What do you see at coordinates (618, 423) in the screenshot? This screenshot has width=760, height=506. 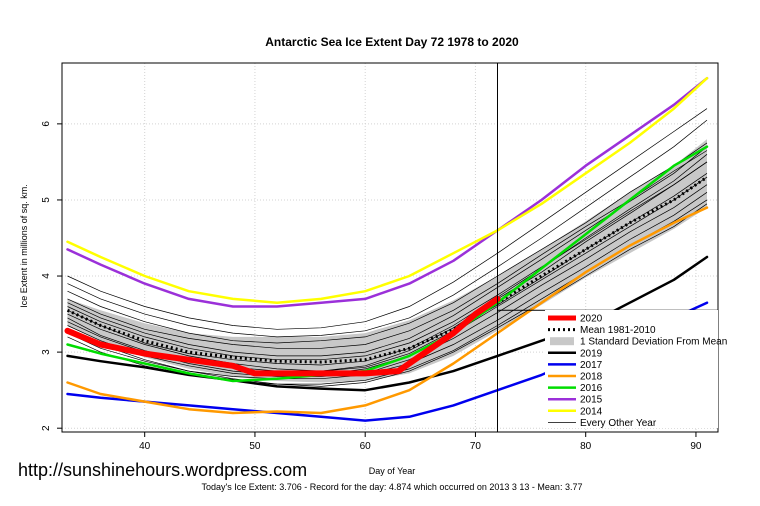 I see `legend-label: Every Other Year` at bounding box center [618, 423].